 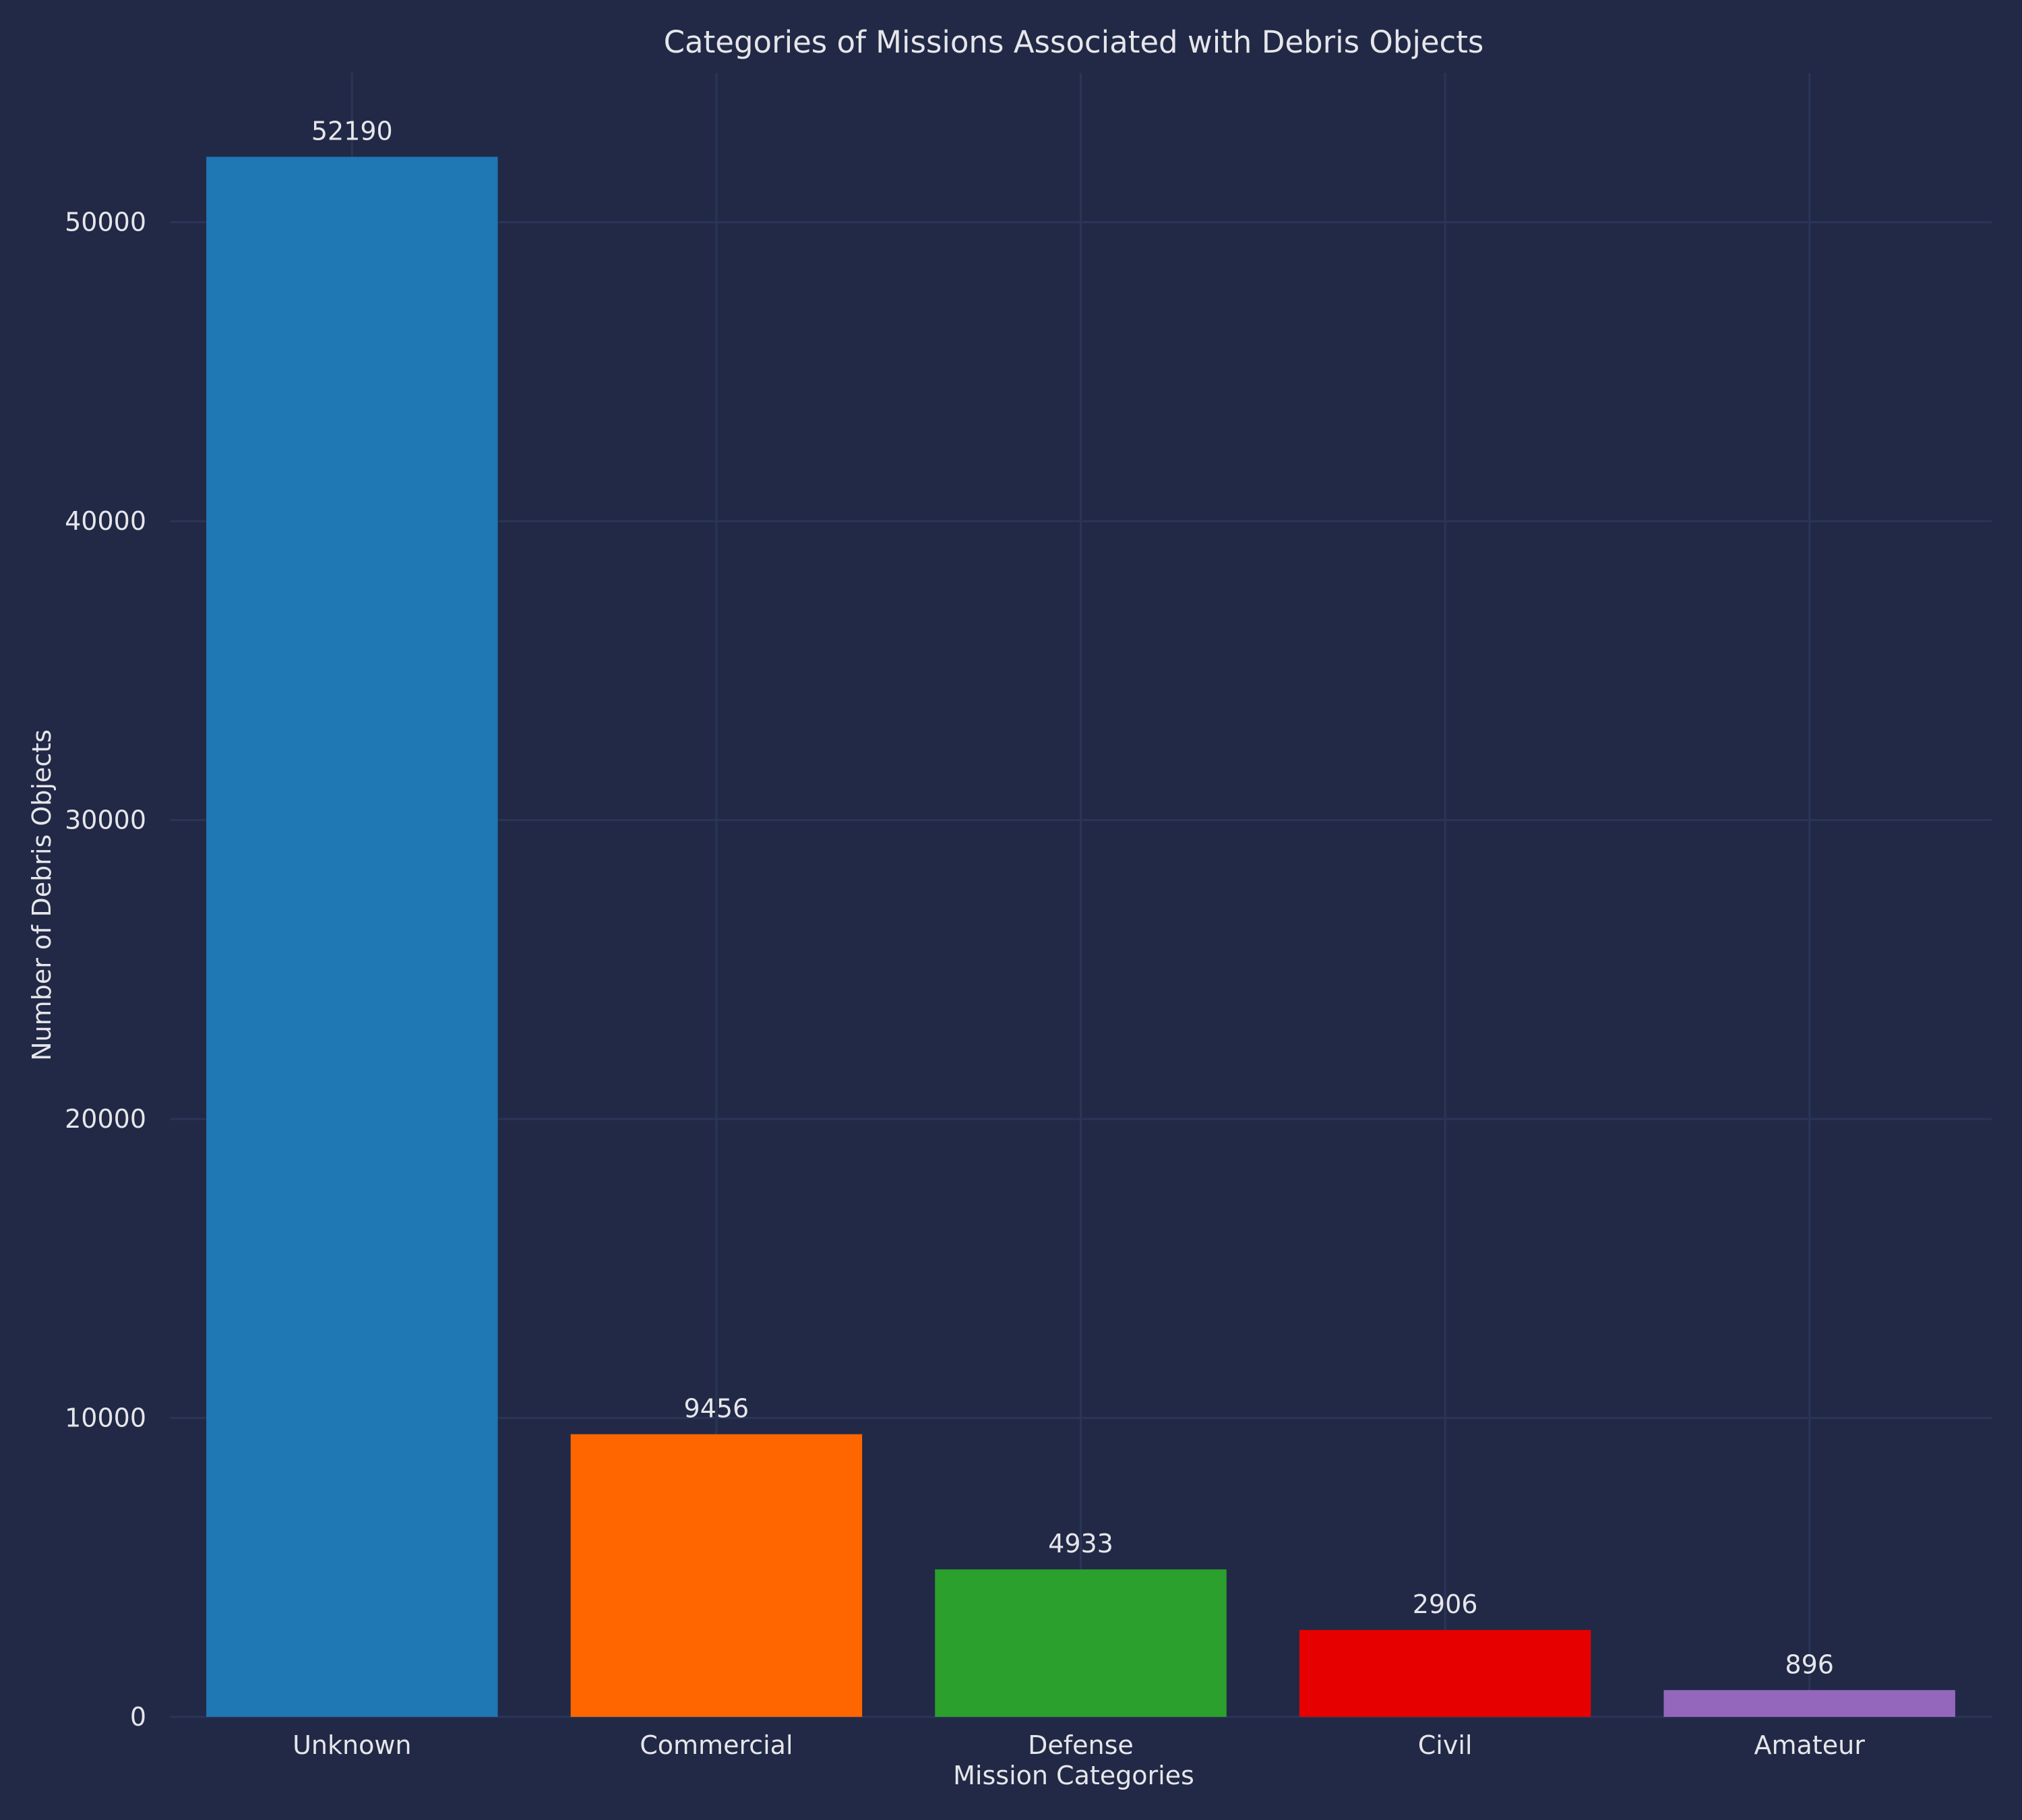 I want to click on bar-amateur, so click(x=1809, y=1703).